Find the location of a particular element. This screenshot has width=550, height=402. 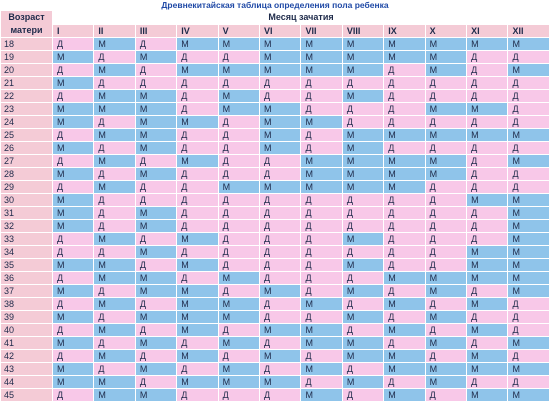

age-cell: 20 is located at coordinates (26, 70).